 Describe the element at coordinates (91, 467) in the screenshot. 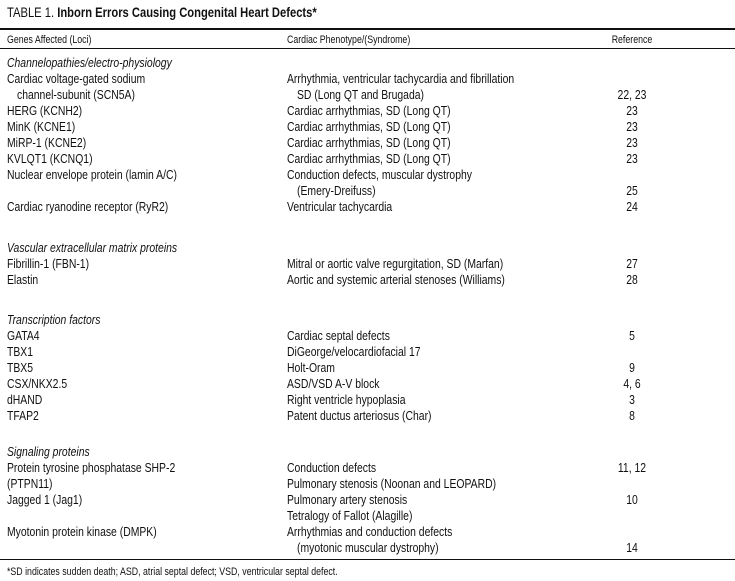

I see `gene-cell: Protein tyrosine phosphatase SHP-2` at that location.